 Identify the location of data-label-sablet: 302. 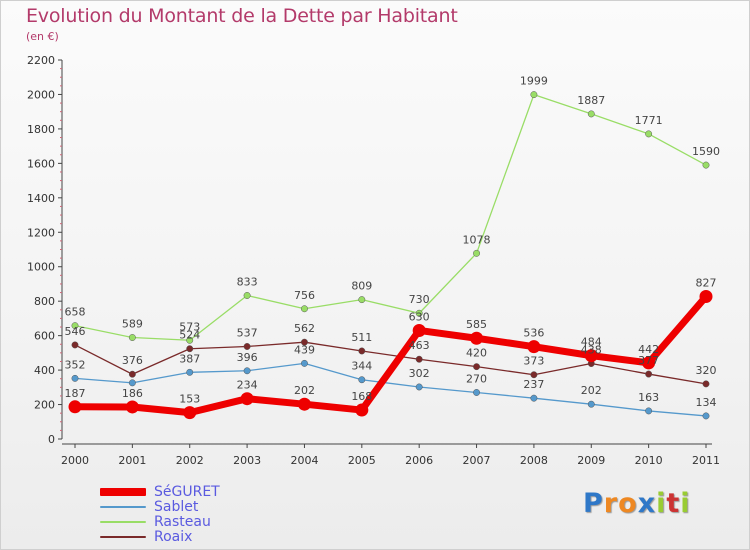
(419, 373).